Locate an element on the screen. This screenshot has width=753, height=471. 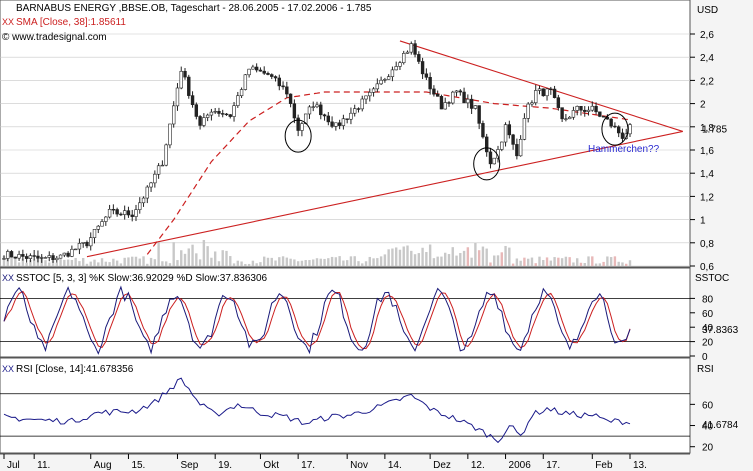
x-tick-label: 2006 is located at coordinates (520, 465).